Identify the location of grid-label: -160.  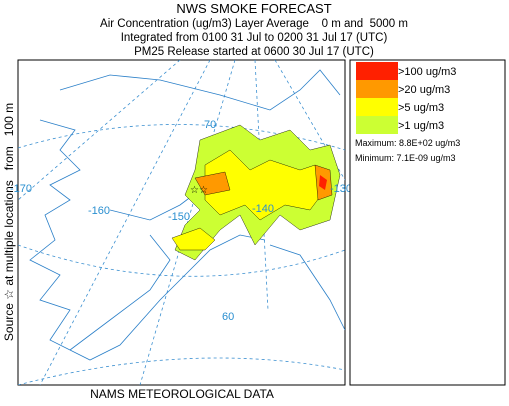
(99, 211).